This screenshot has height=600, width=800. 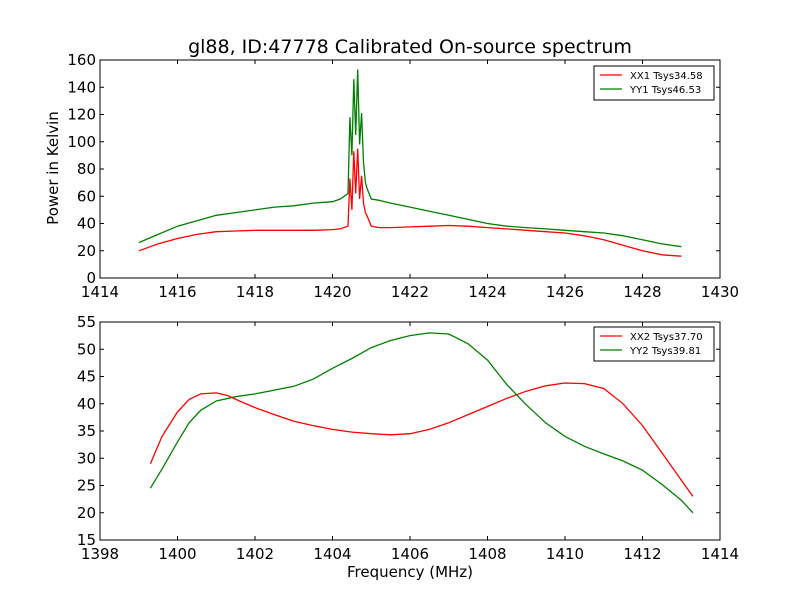 I want to click on y-tick-label: 35, so click(x=86, y=431).